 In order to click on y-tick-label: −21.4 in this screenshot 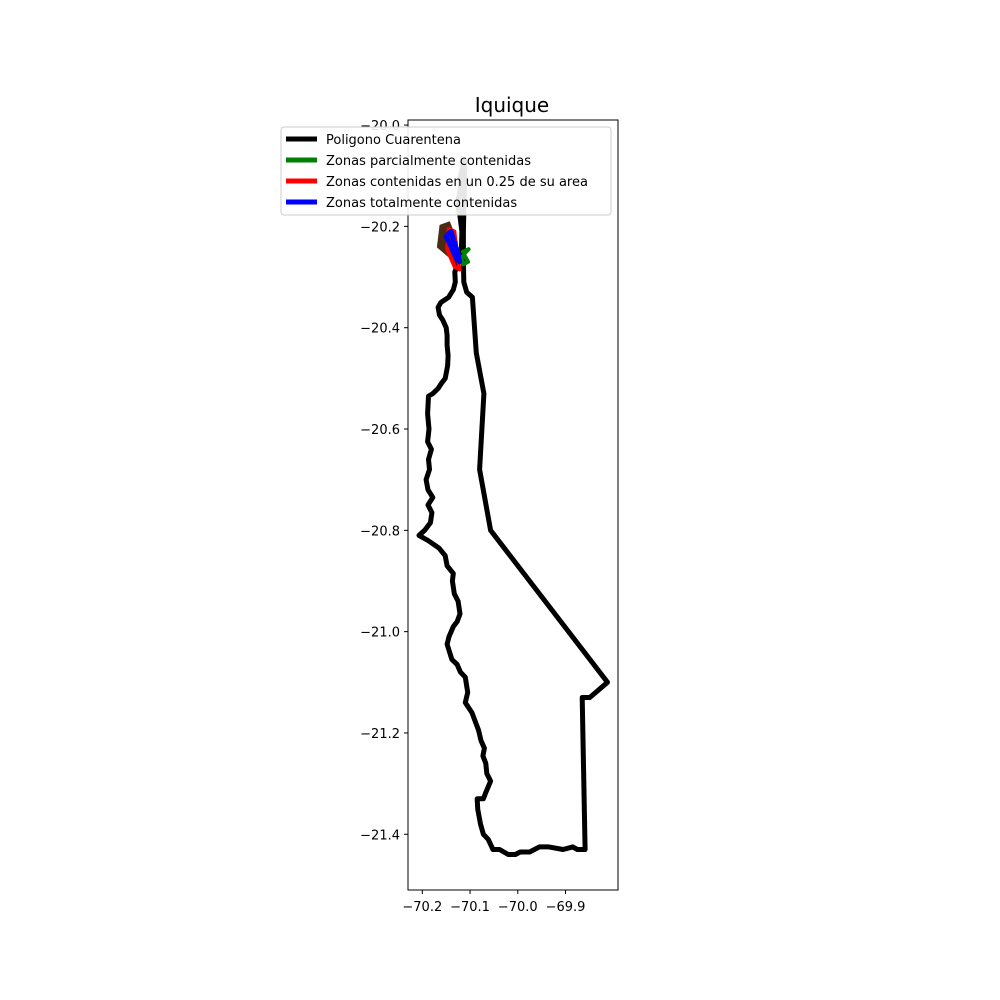, I will do `click(380, 835)`.